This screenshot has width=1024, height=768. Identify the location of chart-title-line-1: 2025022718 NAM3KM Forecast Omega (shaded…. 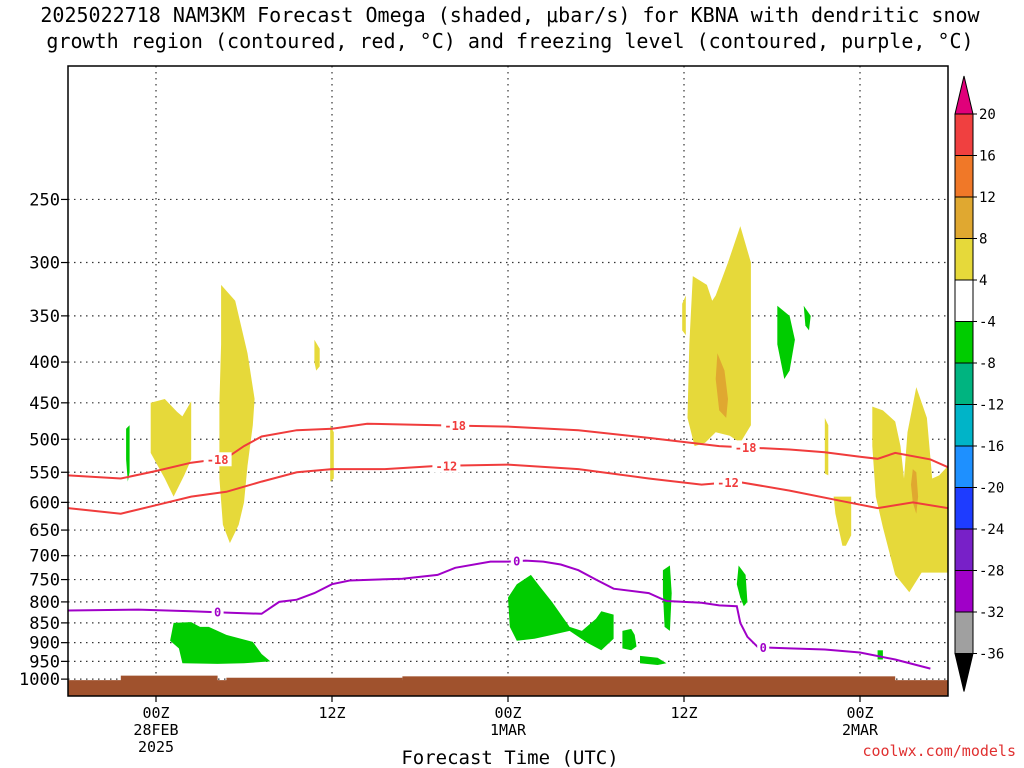
(510, 15).